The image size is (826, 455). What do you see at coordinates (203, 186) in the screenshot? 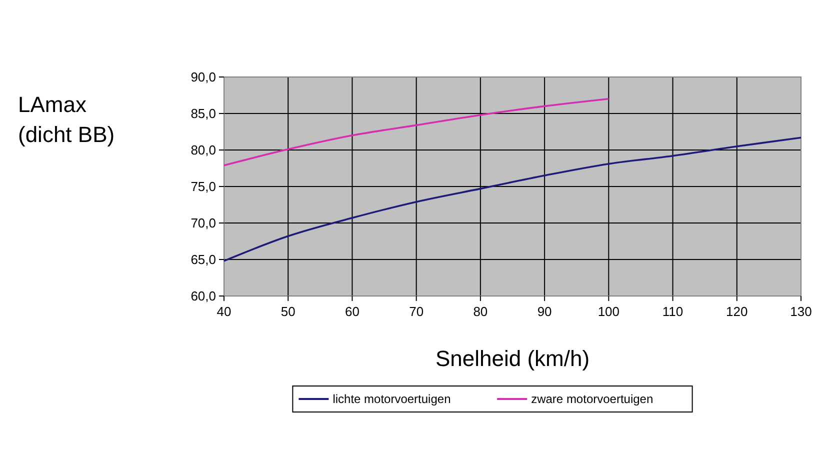
I see `y-tick-label: 75,0` at bounding box center [203, 186].